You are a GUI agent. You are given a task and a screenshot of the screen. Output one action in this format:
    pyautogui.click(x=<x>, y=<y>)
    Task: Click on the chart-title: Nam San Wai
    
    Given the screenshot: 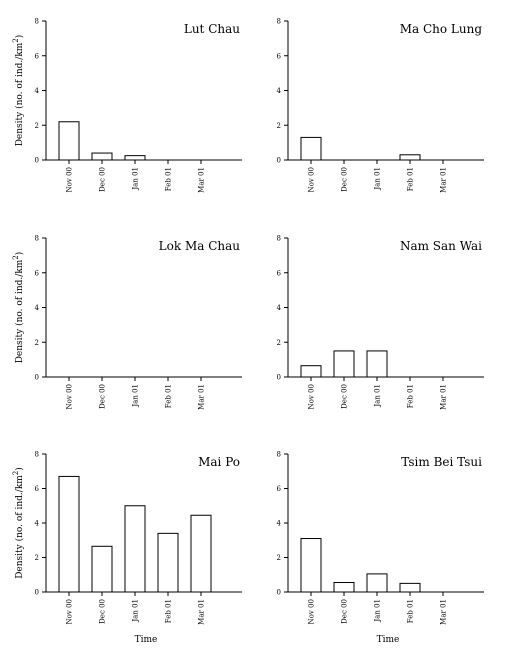 What is the action you would take?
    pyautogui.click(x=441, y=246)
    